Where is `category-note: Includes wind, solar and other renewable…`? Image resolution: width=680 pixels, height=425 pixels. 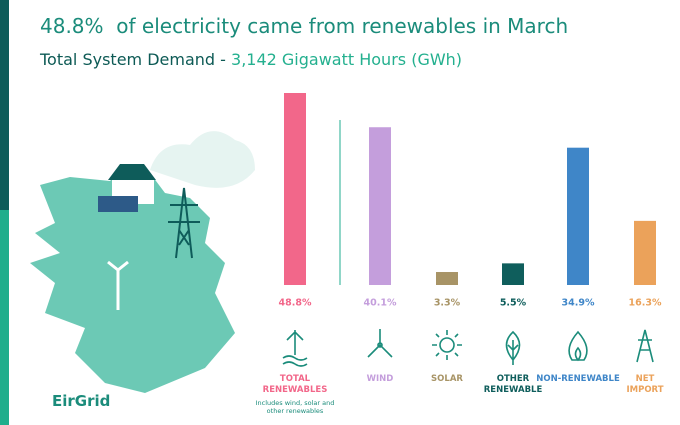 category-note: Includes wind, solar and other renewable… is located at coordinates (295, 407).